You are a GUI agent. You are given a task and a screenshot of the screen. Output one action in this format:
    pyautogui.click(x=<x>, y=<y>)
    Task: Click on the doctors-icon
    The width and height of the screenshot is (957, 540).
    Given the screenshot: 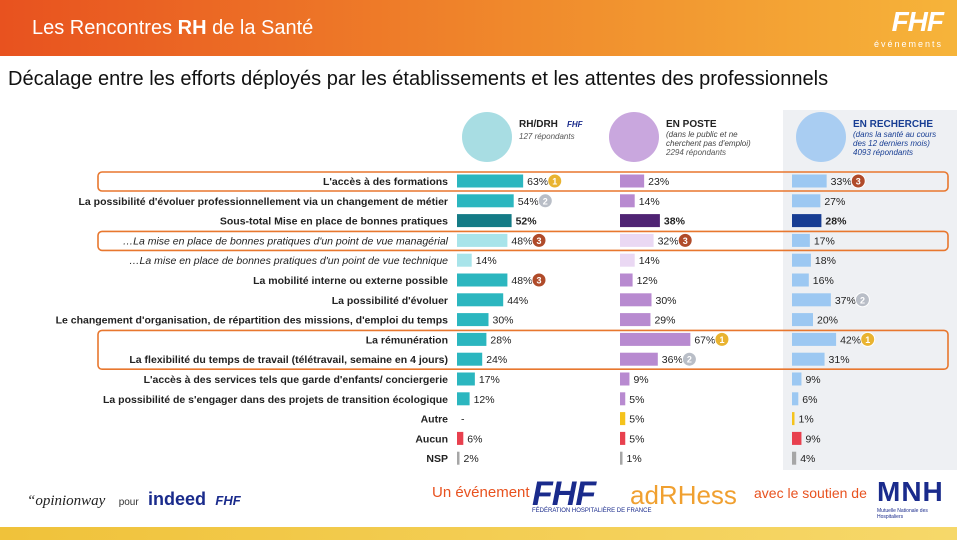 What is the action you would take?
    pyautogui.click(x=821, y=137)
    